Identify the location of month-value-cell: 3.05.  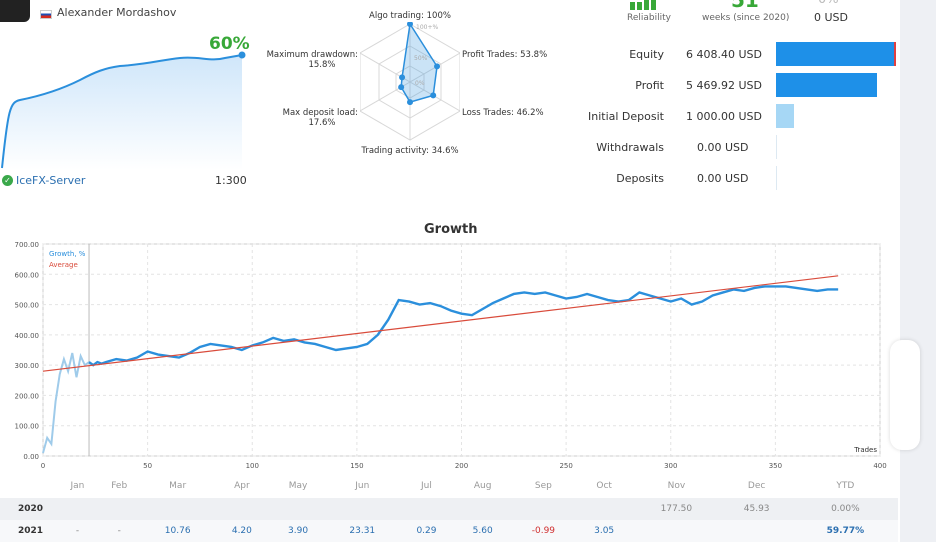
(604, 531).